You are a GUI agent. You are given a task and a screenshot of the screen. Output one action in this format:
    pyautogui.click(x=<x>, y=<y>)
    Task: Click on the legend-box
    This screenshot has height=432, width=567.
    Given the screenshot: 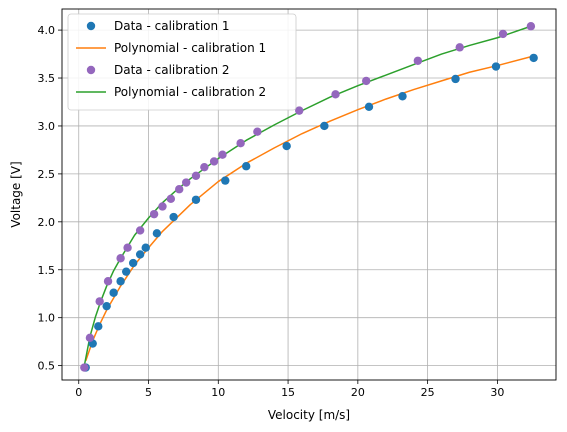 What is the action you would take?
    pyautogui.click(x=182, y=62)
    